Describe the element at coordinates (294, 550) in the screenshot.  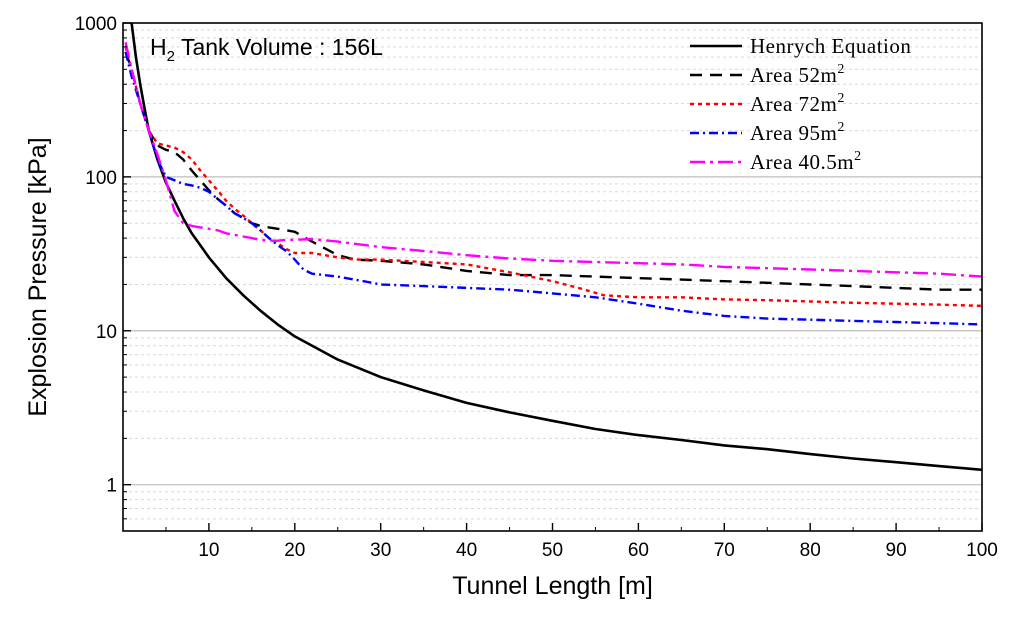
I see `x-tick-label: 20` at that location.